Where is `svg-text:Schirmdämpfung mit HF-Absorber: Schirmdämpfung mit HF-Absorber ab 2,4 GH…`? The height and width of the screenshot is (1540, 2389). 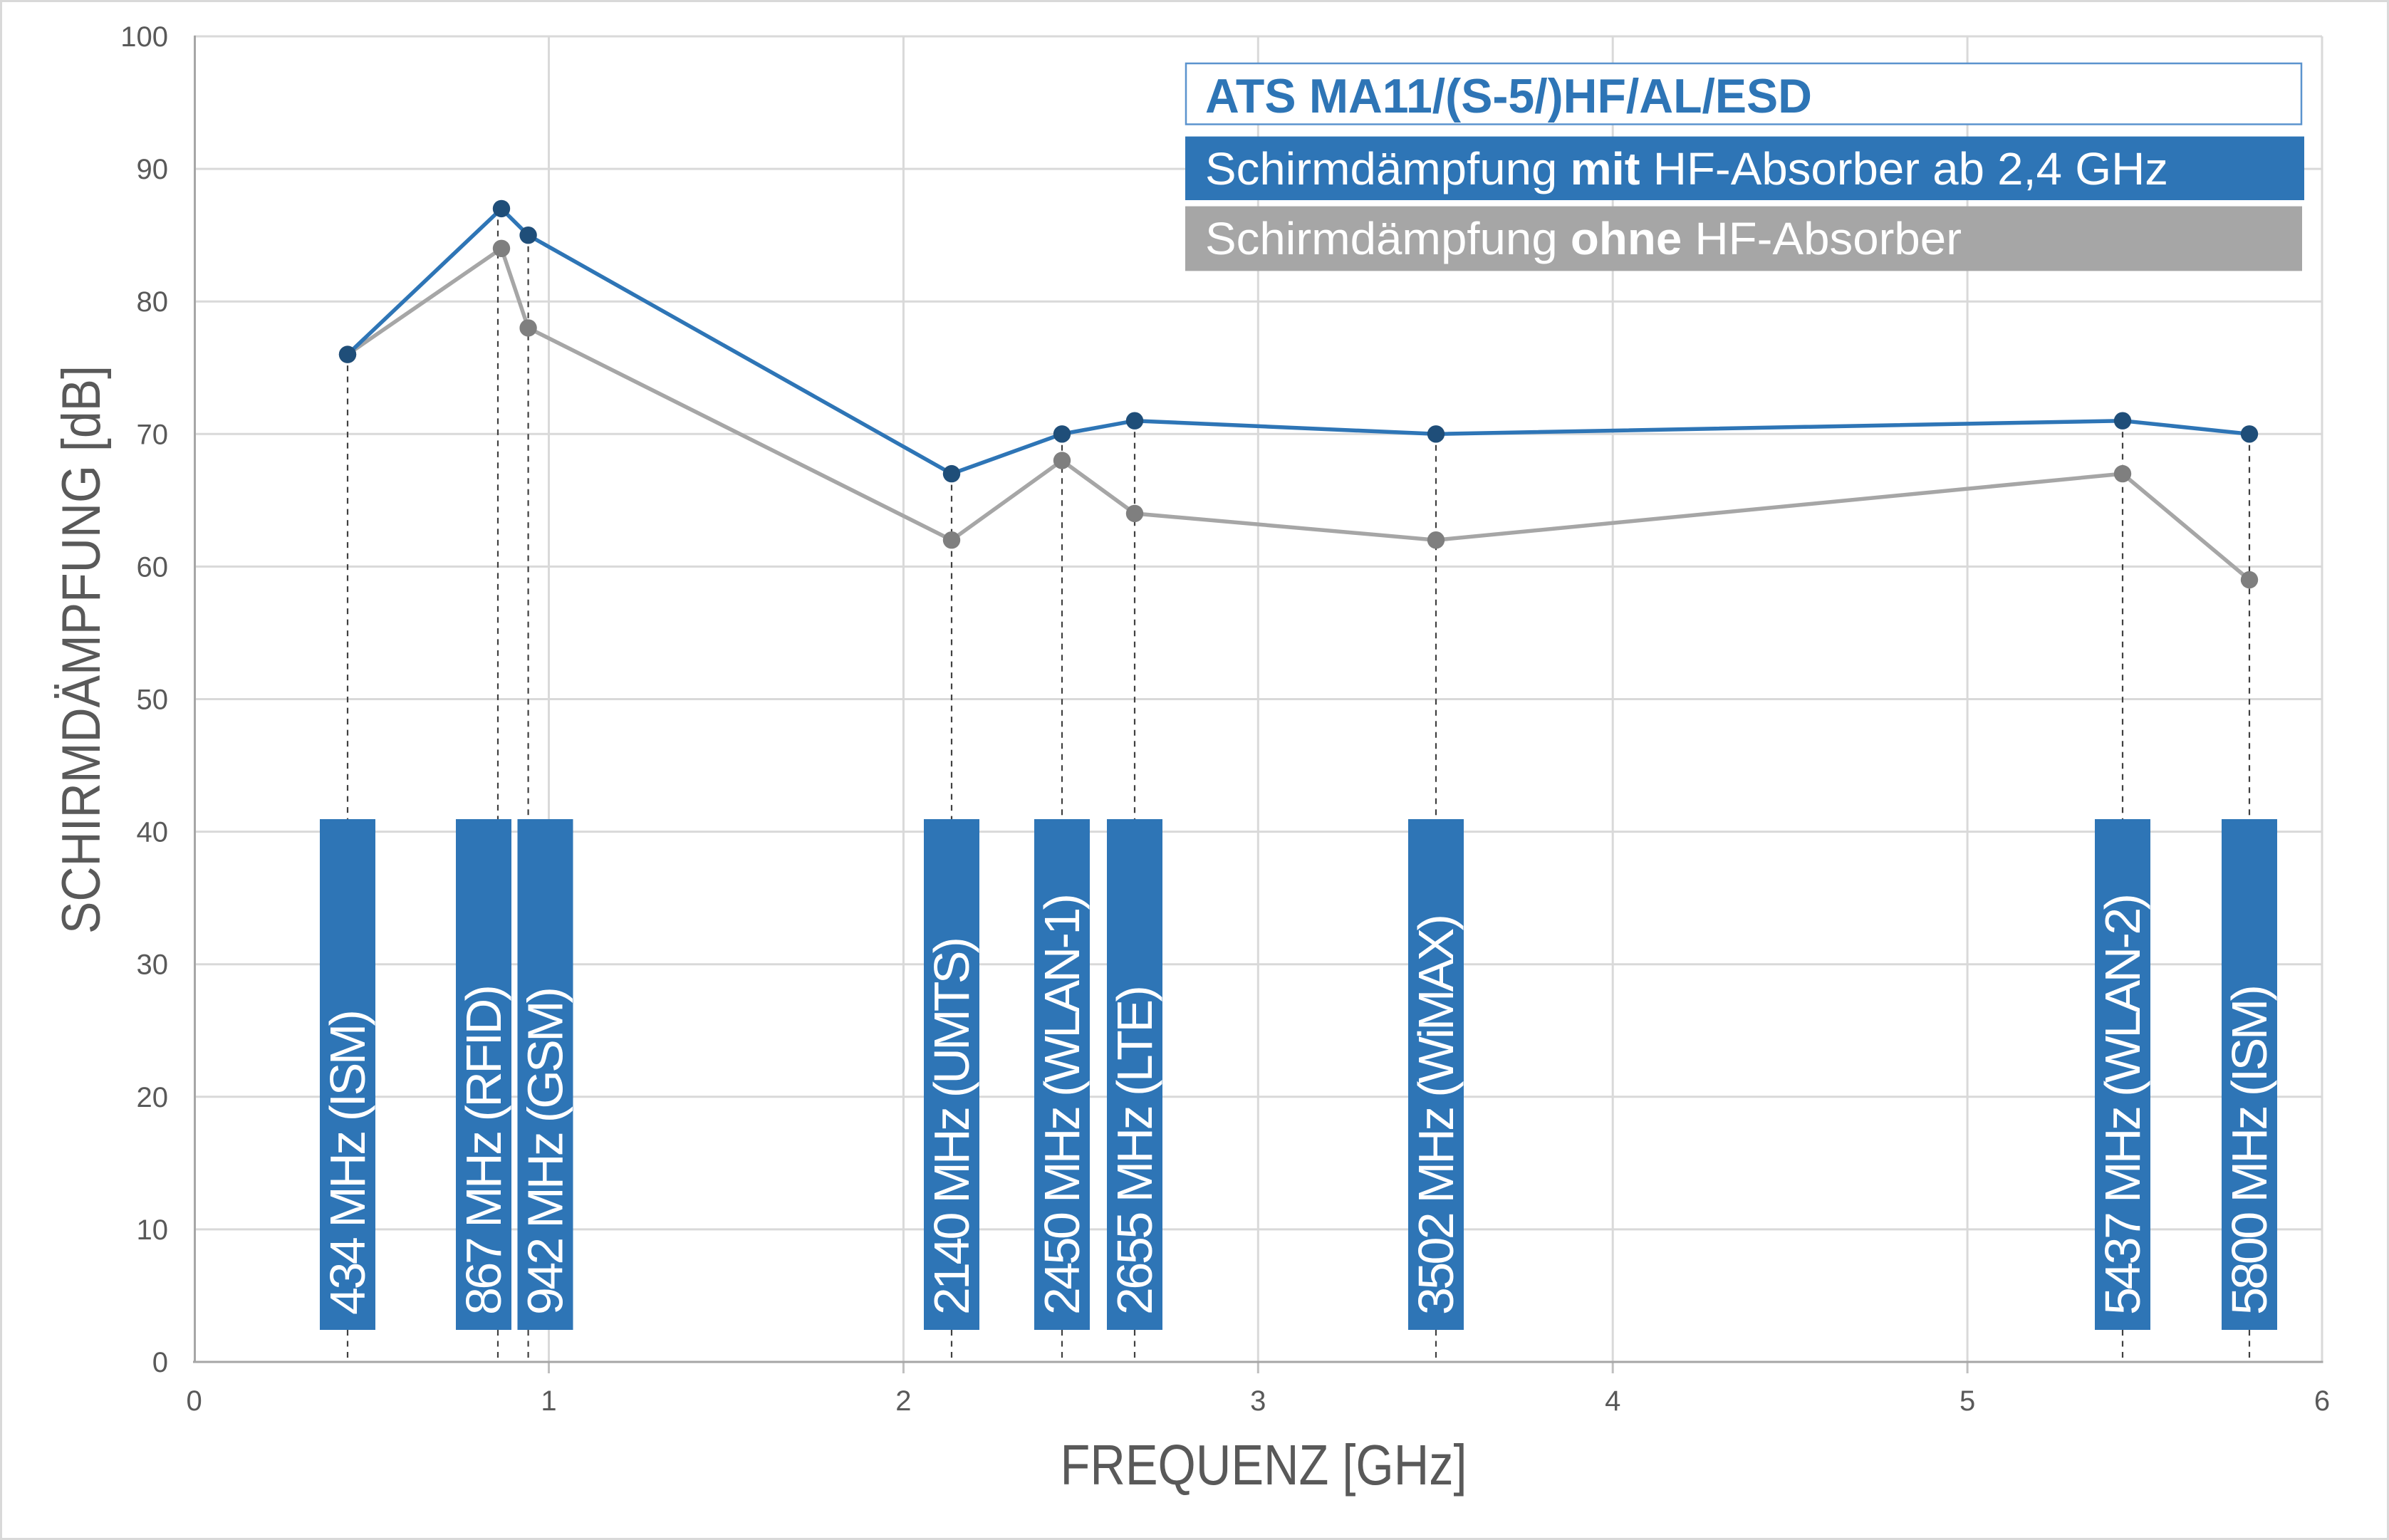
svg-text:Schirmdämpfung mit HF-Absorber: Schirmdämpfung mit HF-Absorber ab 2,4 GH… is located at coordinates (1686, 169).